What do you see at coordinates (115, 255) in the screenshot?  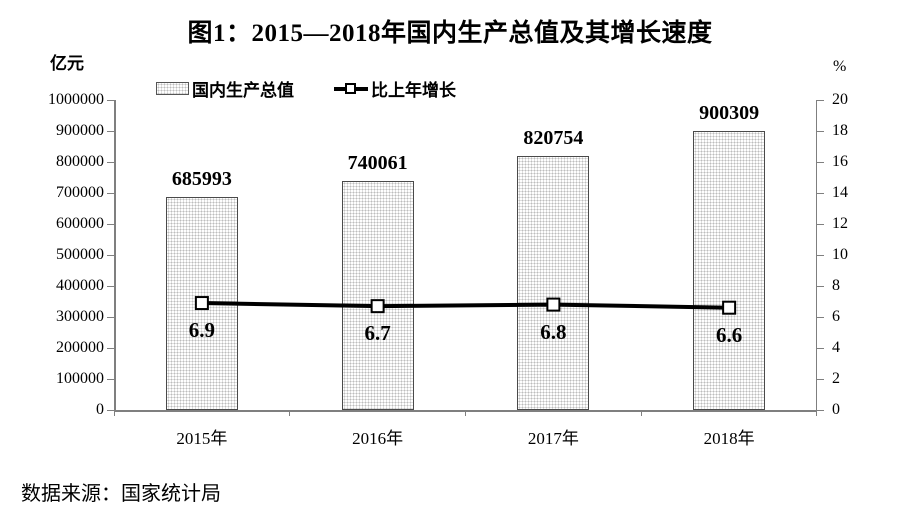 I see `left-axis-line` at bounding box center [115, 255].